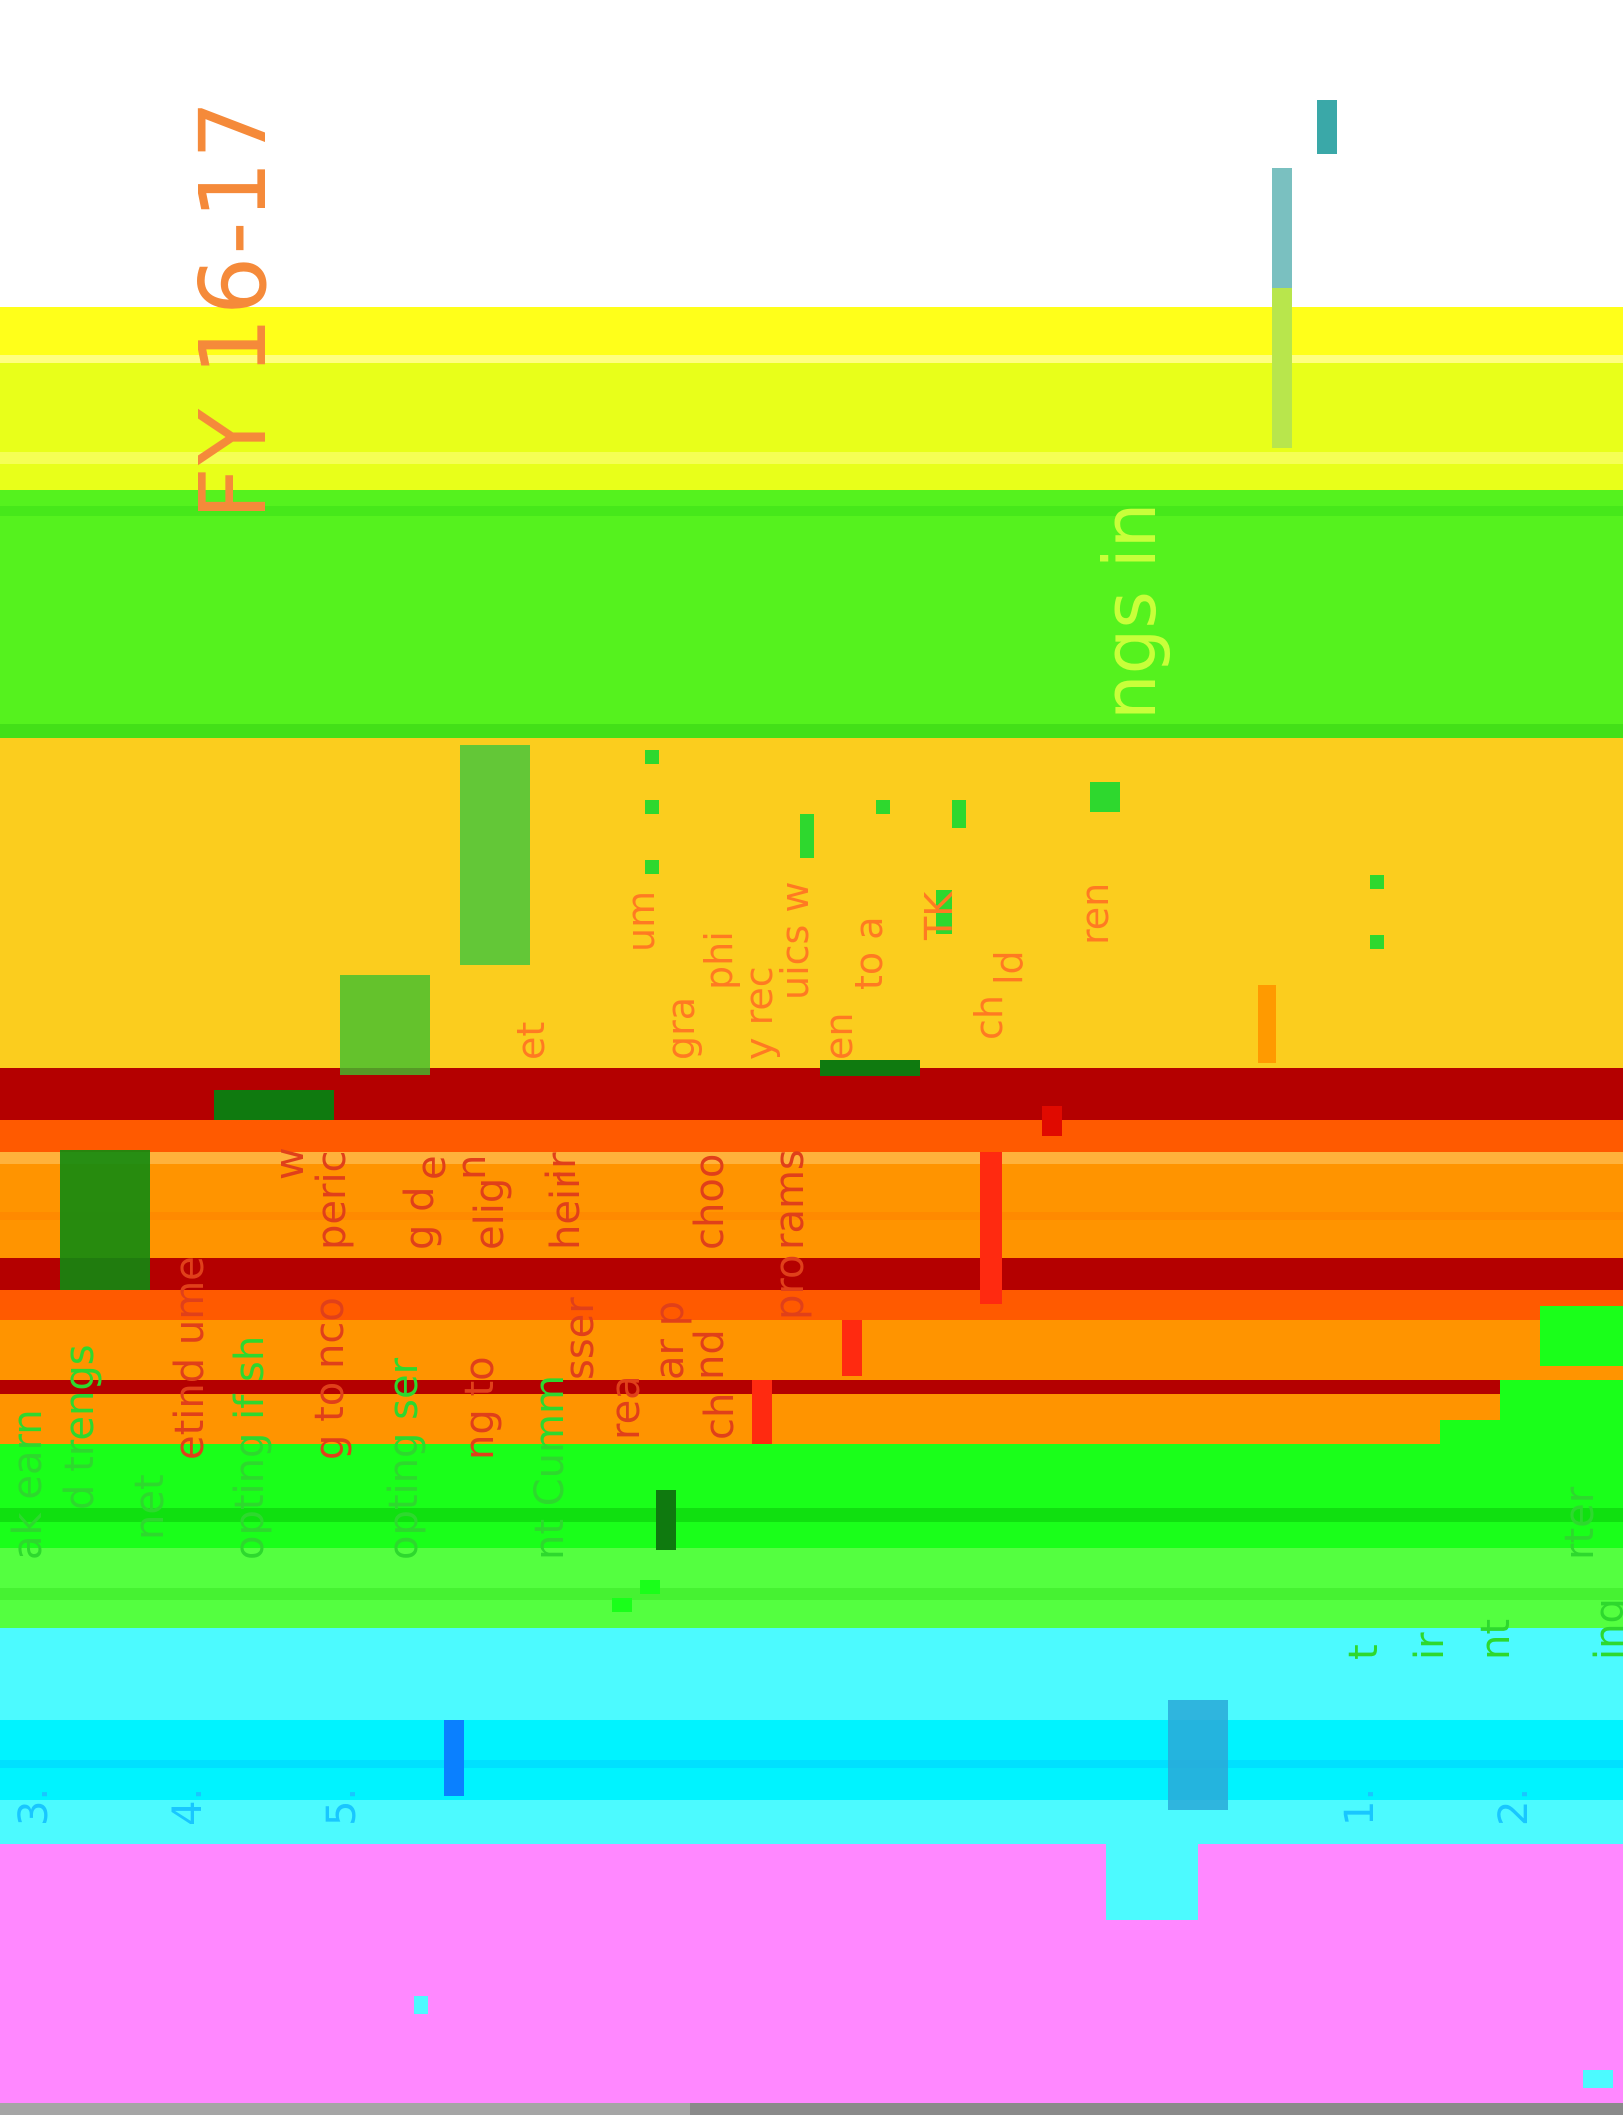 Image resolution: width=1623 pixels, height=2115 pixels. Describe the element at coordinates (795, 941) in the screenshot. I see `fragment-col-c: uics w` at that location.